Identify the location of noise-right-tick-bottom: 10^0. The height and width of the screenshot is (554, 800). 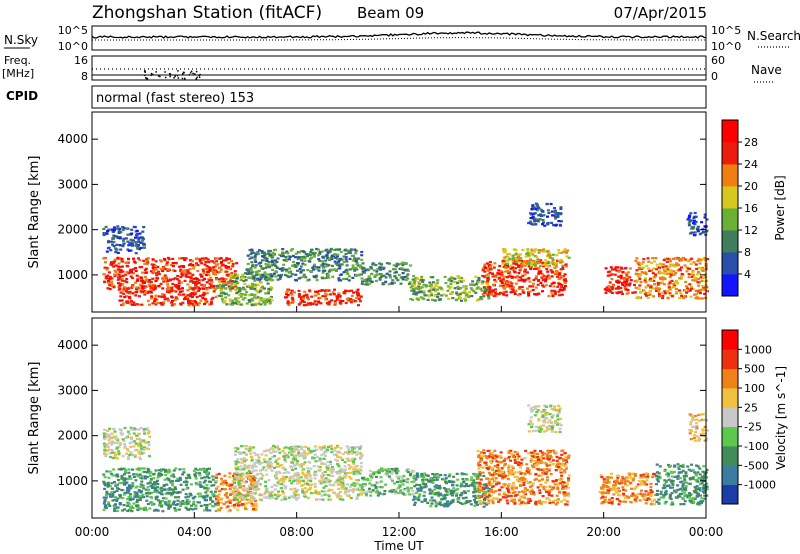
(726, 46).